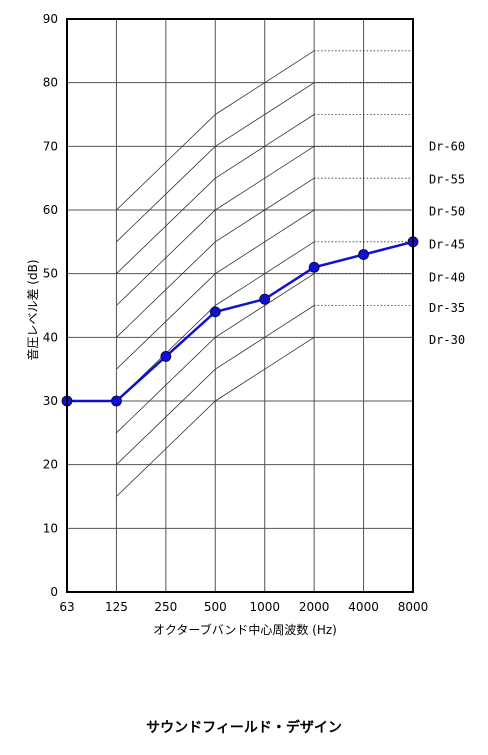 The image size is (488, 755). Describe the element at coordinates (447, 308) in the screenshot. I see `dr-label: Dr-35` at that location.